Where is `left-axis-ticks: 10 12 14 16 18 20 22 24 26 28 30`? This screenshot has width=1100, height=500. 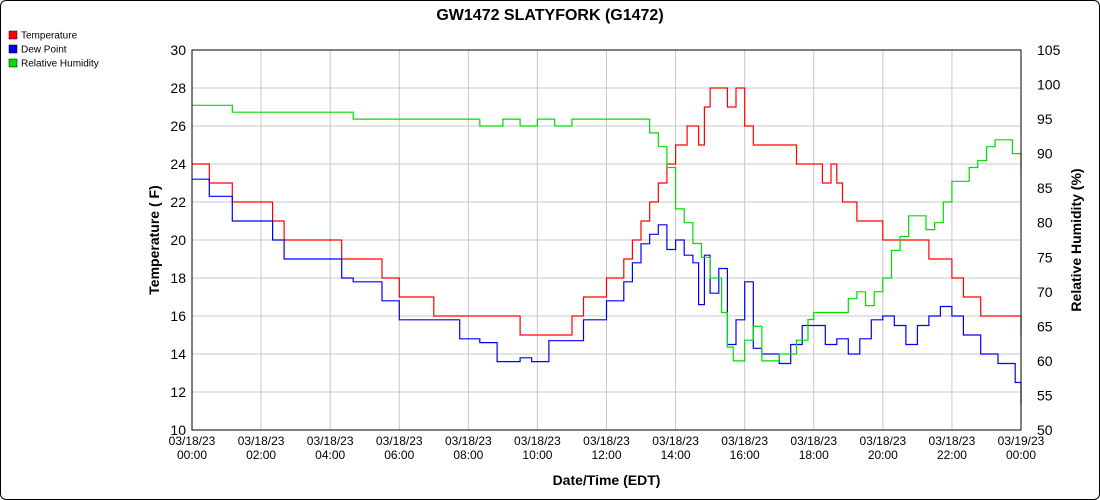
left-axis-ticks: 10 12 14 16 18 20 22 24 26 28 30 is located at coordinates (178, 240).